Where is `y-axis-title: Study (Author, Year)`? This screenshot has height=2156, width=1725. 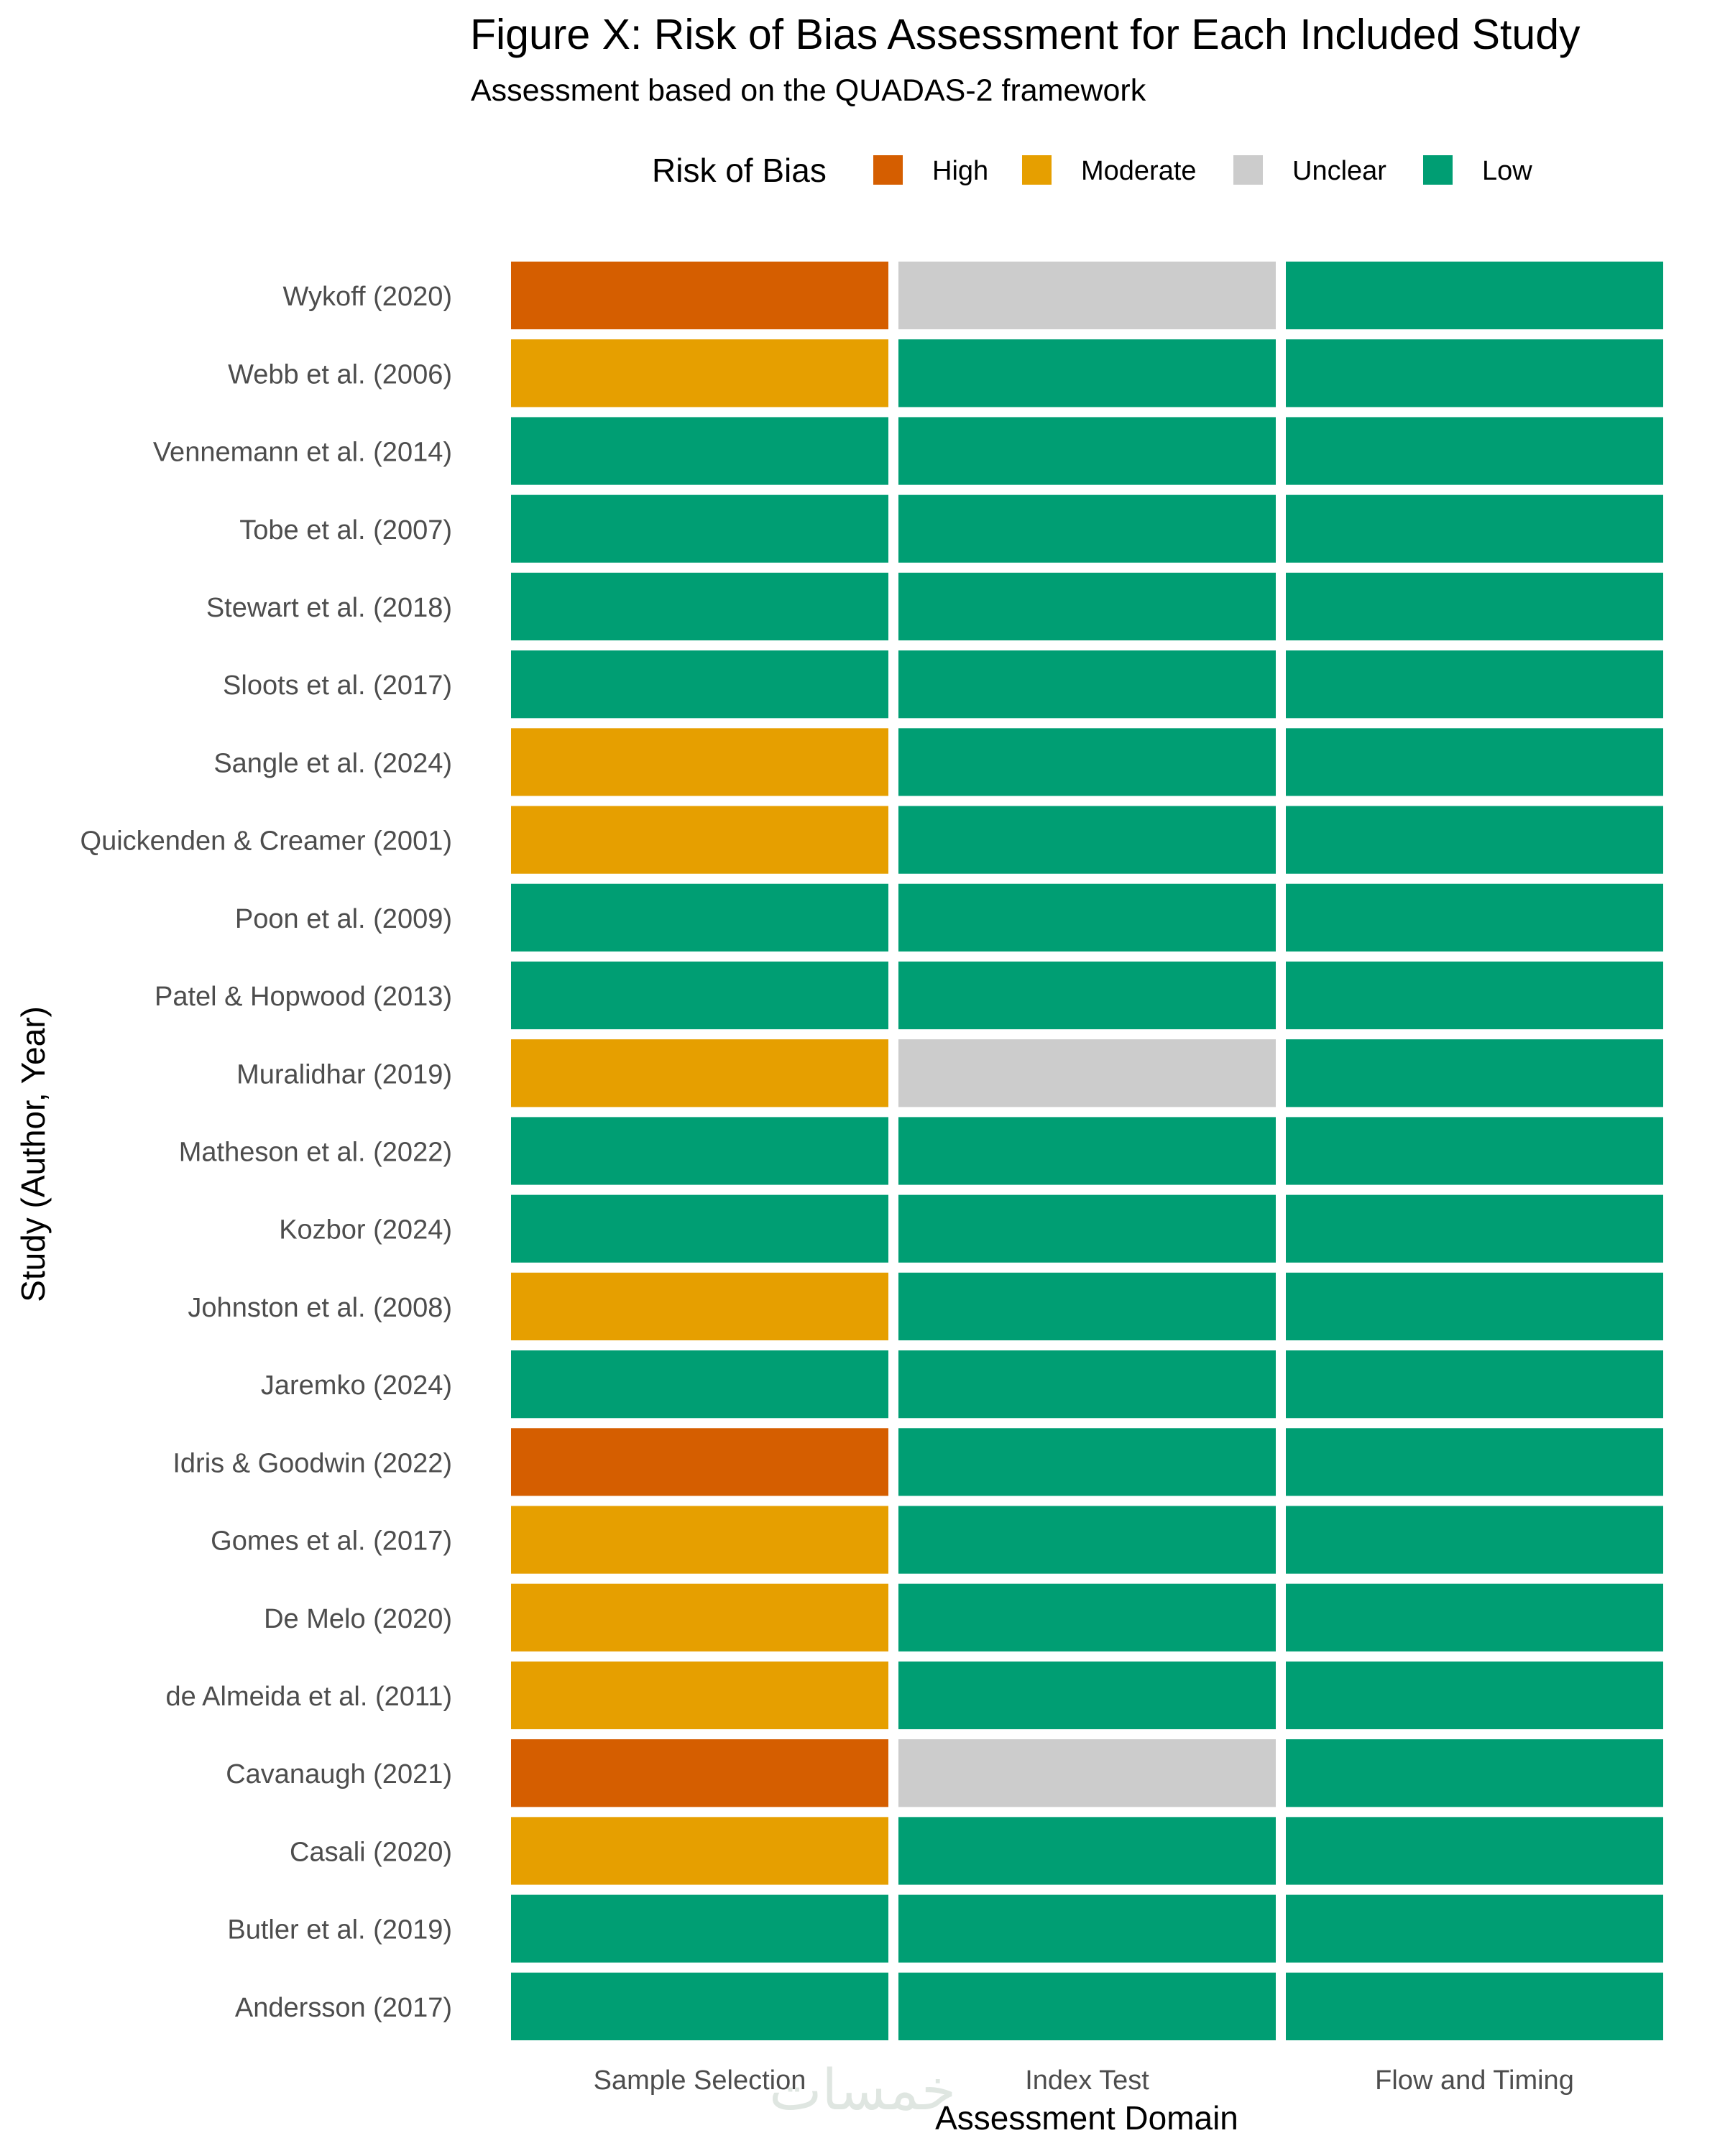 y-axis-title: Study (Author, Year) is located at coordinates (33, 1154).